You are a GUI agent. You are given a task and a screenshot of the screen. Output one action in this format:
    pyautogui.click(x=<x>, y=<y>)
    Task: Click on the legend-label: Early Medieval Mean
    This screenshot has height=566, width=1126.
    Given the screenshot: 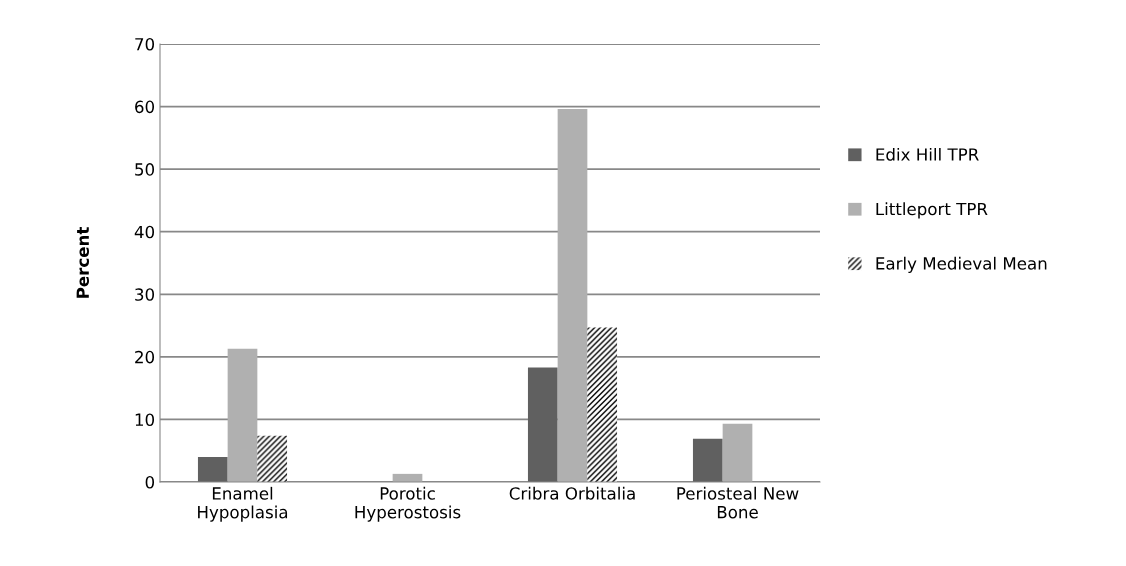 What is the action you would take?
    pyautogui.click(x=961, y=264)
    